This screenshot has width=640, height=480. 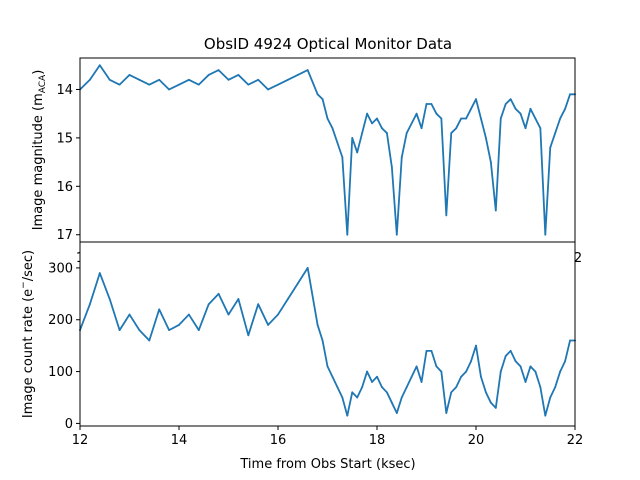 What do you see at coordinates (60, 268) in the screenshot?
I see `count-rate-y-tick-label: 300` at bounding box center [60, 268].